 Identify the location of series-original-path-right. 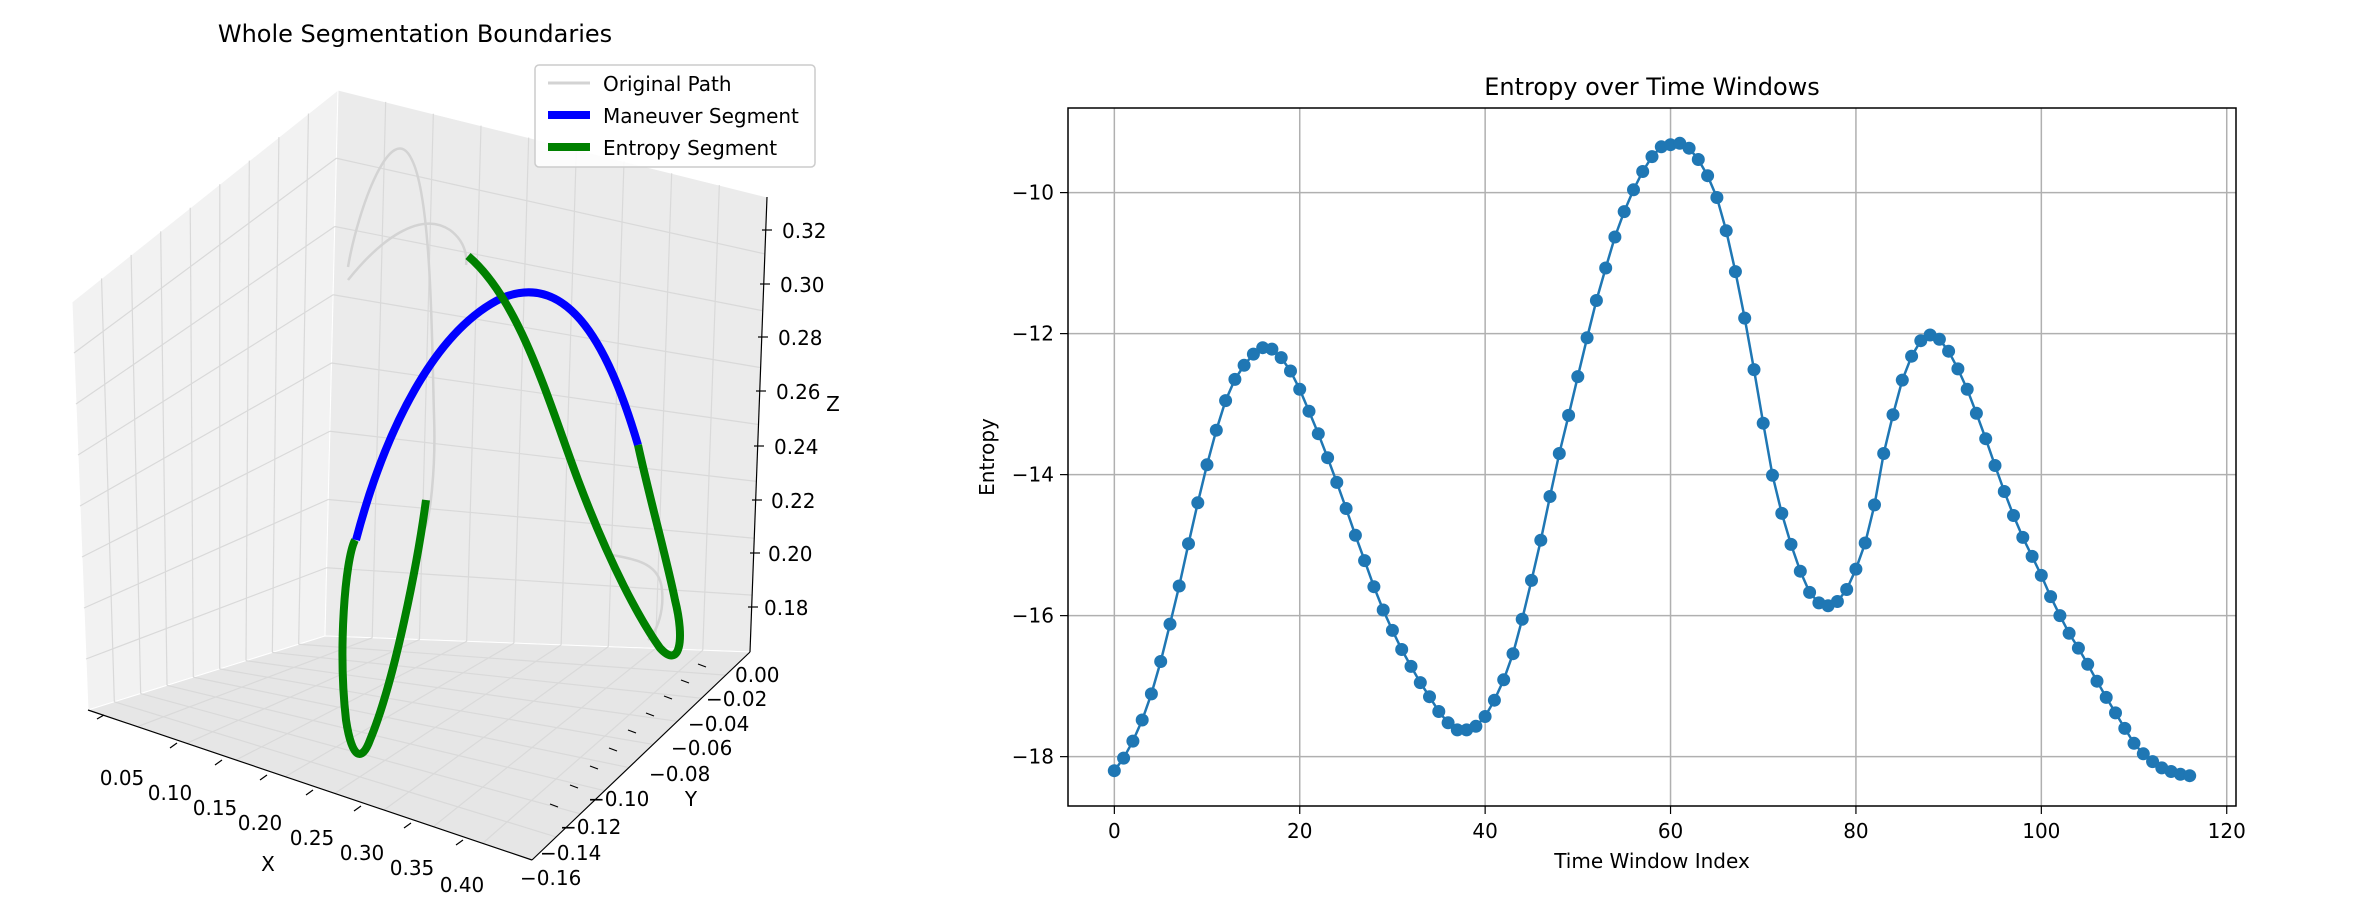
(637, 597).